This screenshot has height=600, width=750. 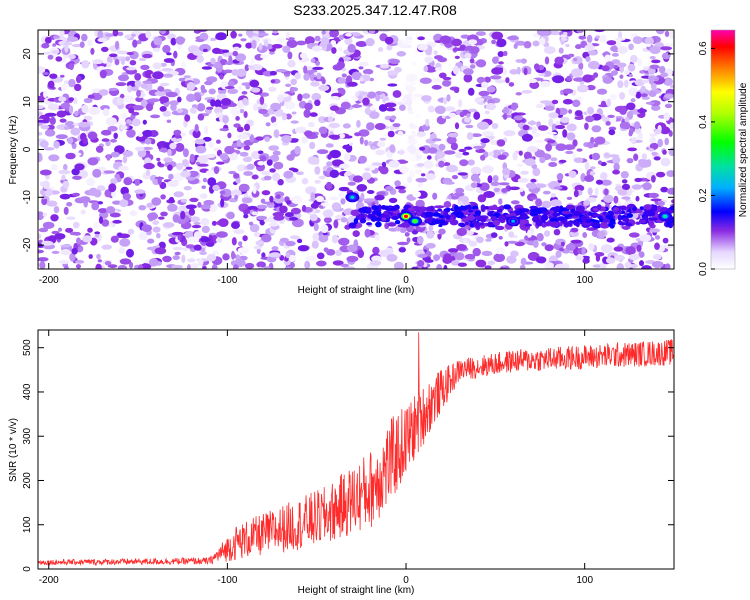 I want to click on y-tick-label: 10, so click(x=27, y=102).